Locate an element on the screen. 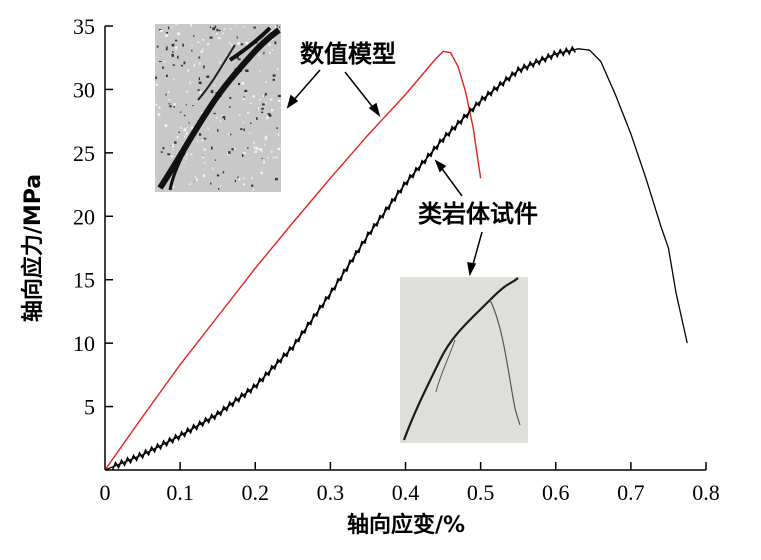 This screenshot has height=560, width=761. y-axis-title: 轴向应力/MPa is located at coordinates (33, 248).